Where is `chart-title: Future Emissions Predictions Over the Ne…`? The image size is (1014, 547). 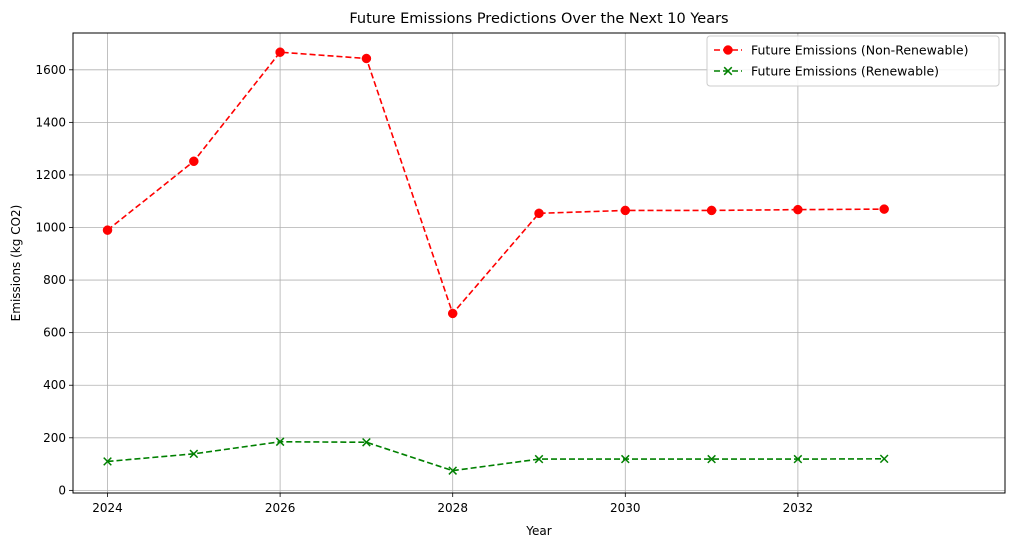
chart-title: Future Emissions Predictions Over the Ne… is located at coordinates (538, 19).